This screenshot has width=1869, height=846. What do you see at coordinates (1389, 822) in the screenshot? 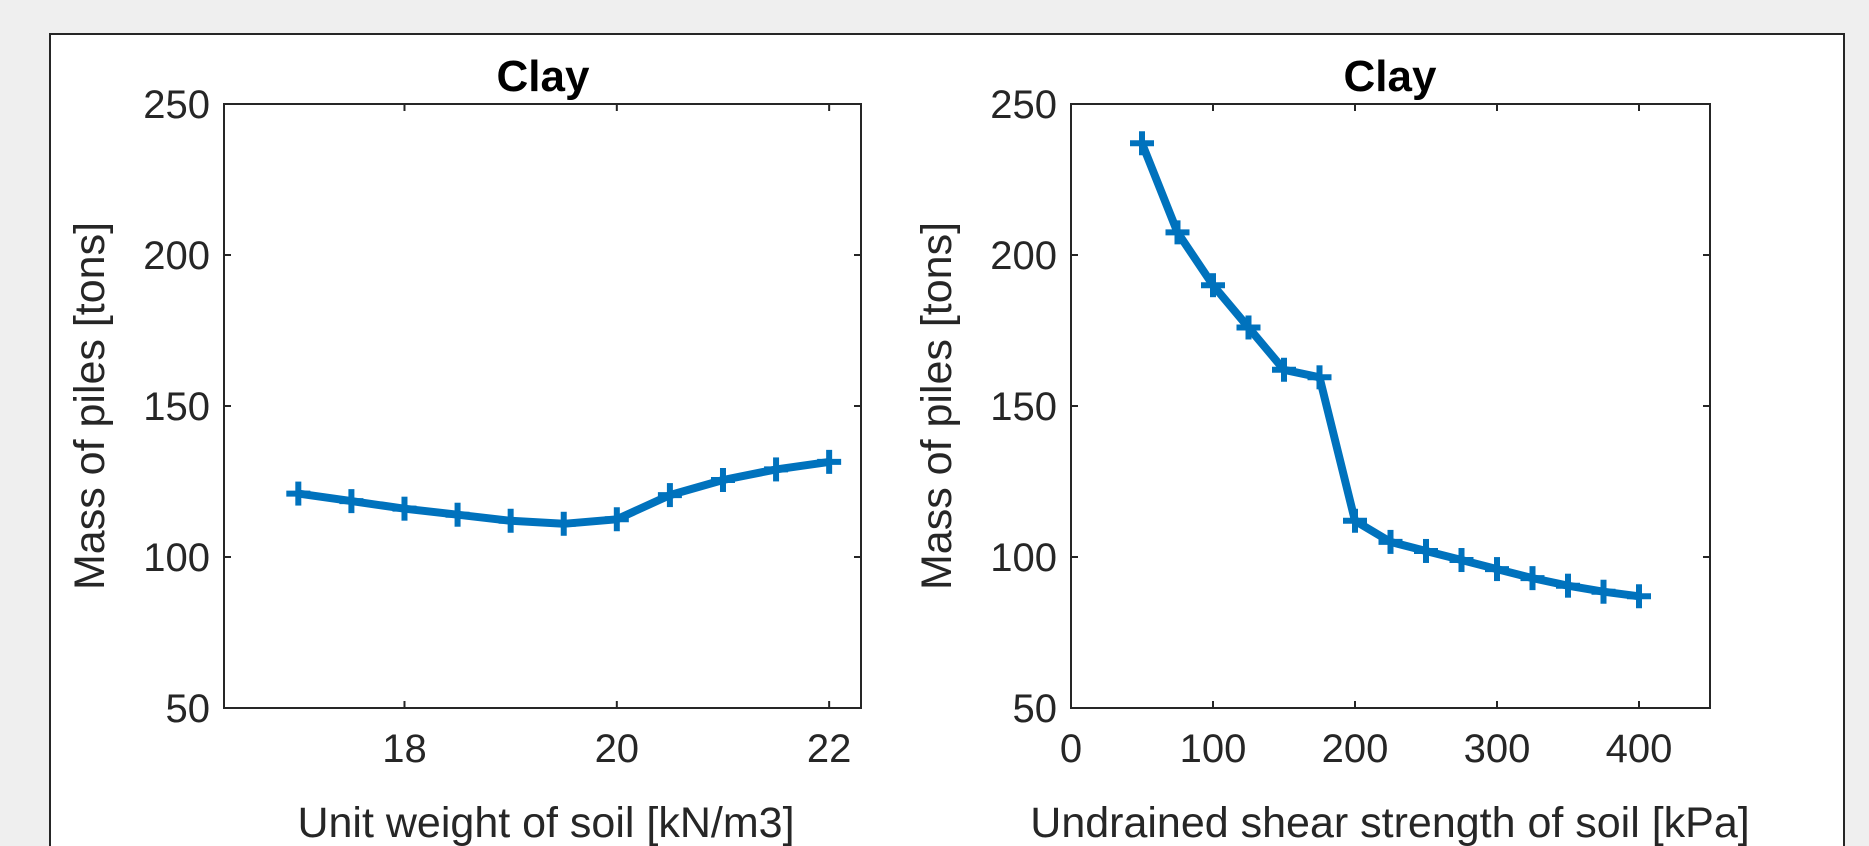
I see `x-axis-label-right: Undrained shear strength of soil [kPa]` at bounding box center [1389, 822].